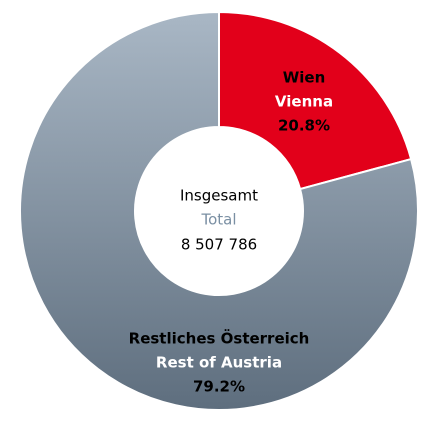 The width and height of the screenshot is (424, 423). Describe the element at coordinates (219, 196) in the screenshot. I see `center-label: Insgesamt` at that location.